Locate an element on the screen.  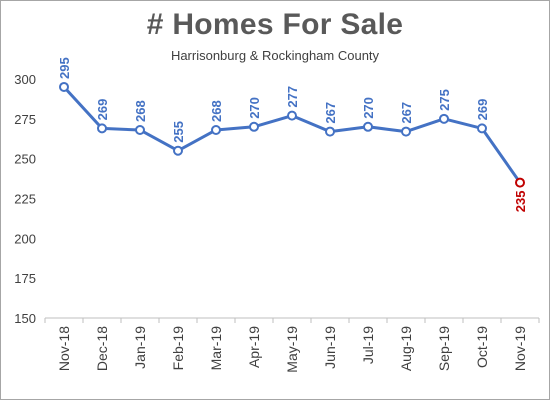
x-tick-label: Jul-19 is located at coordinates (368, 345).